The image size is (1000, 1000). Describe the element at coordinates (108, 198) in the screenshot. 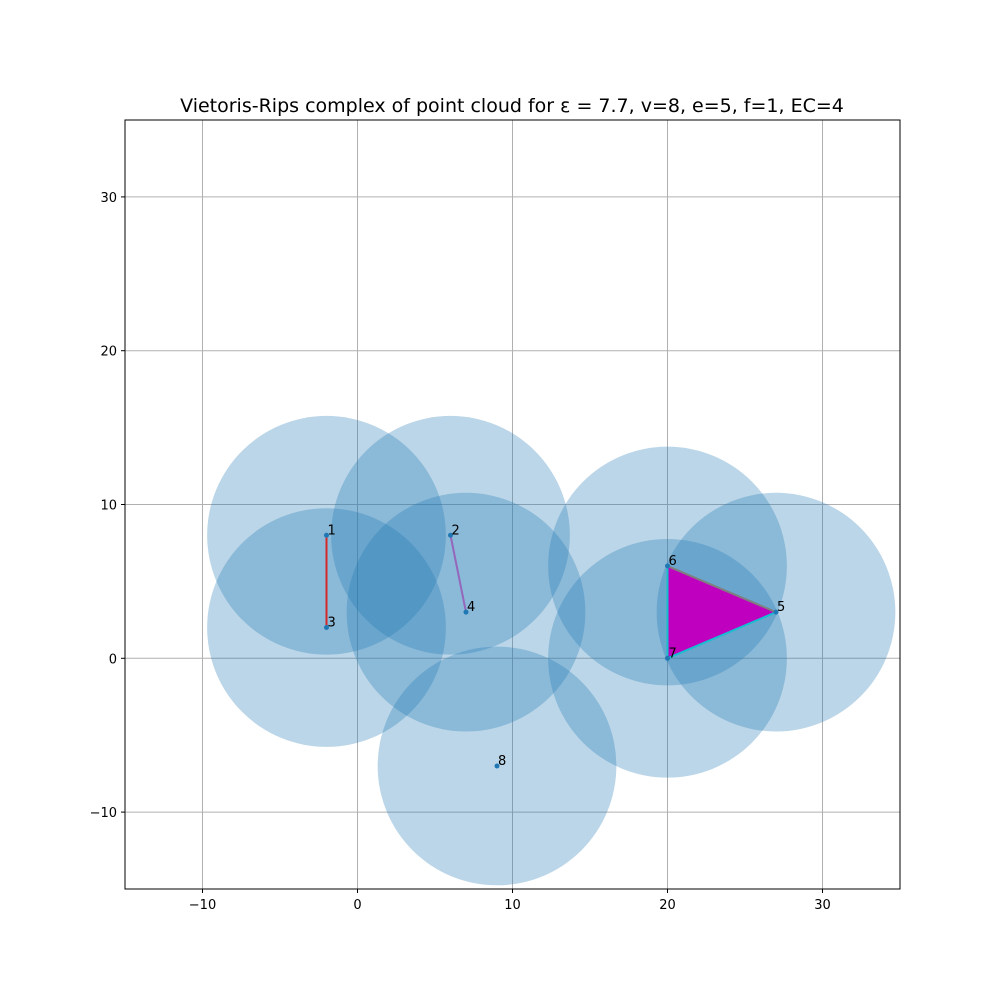

I see `y-tick-label: 30` at that location.